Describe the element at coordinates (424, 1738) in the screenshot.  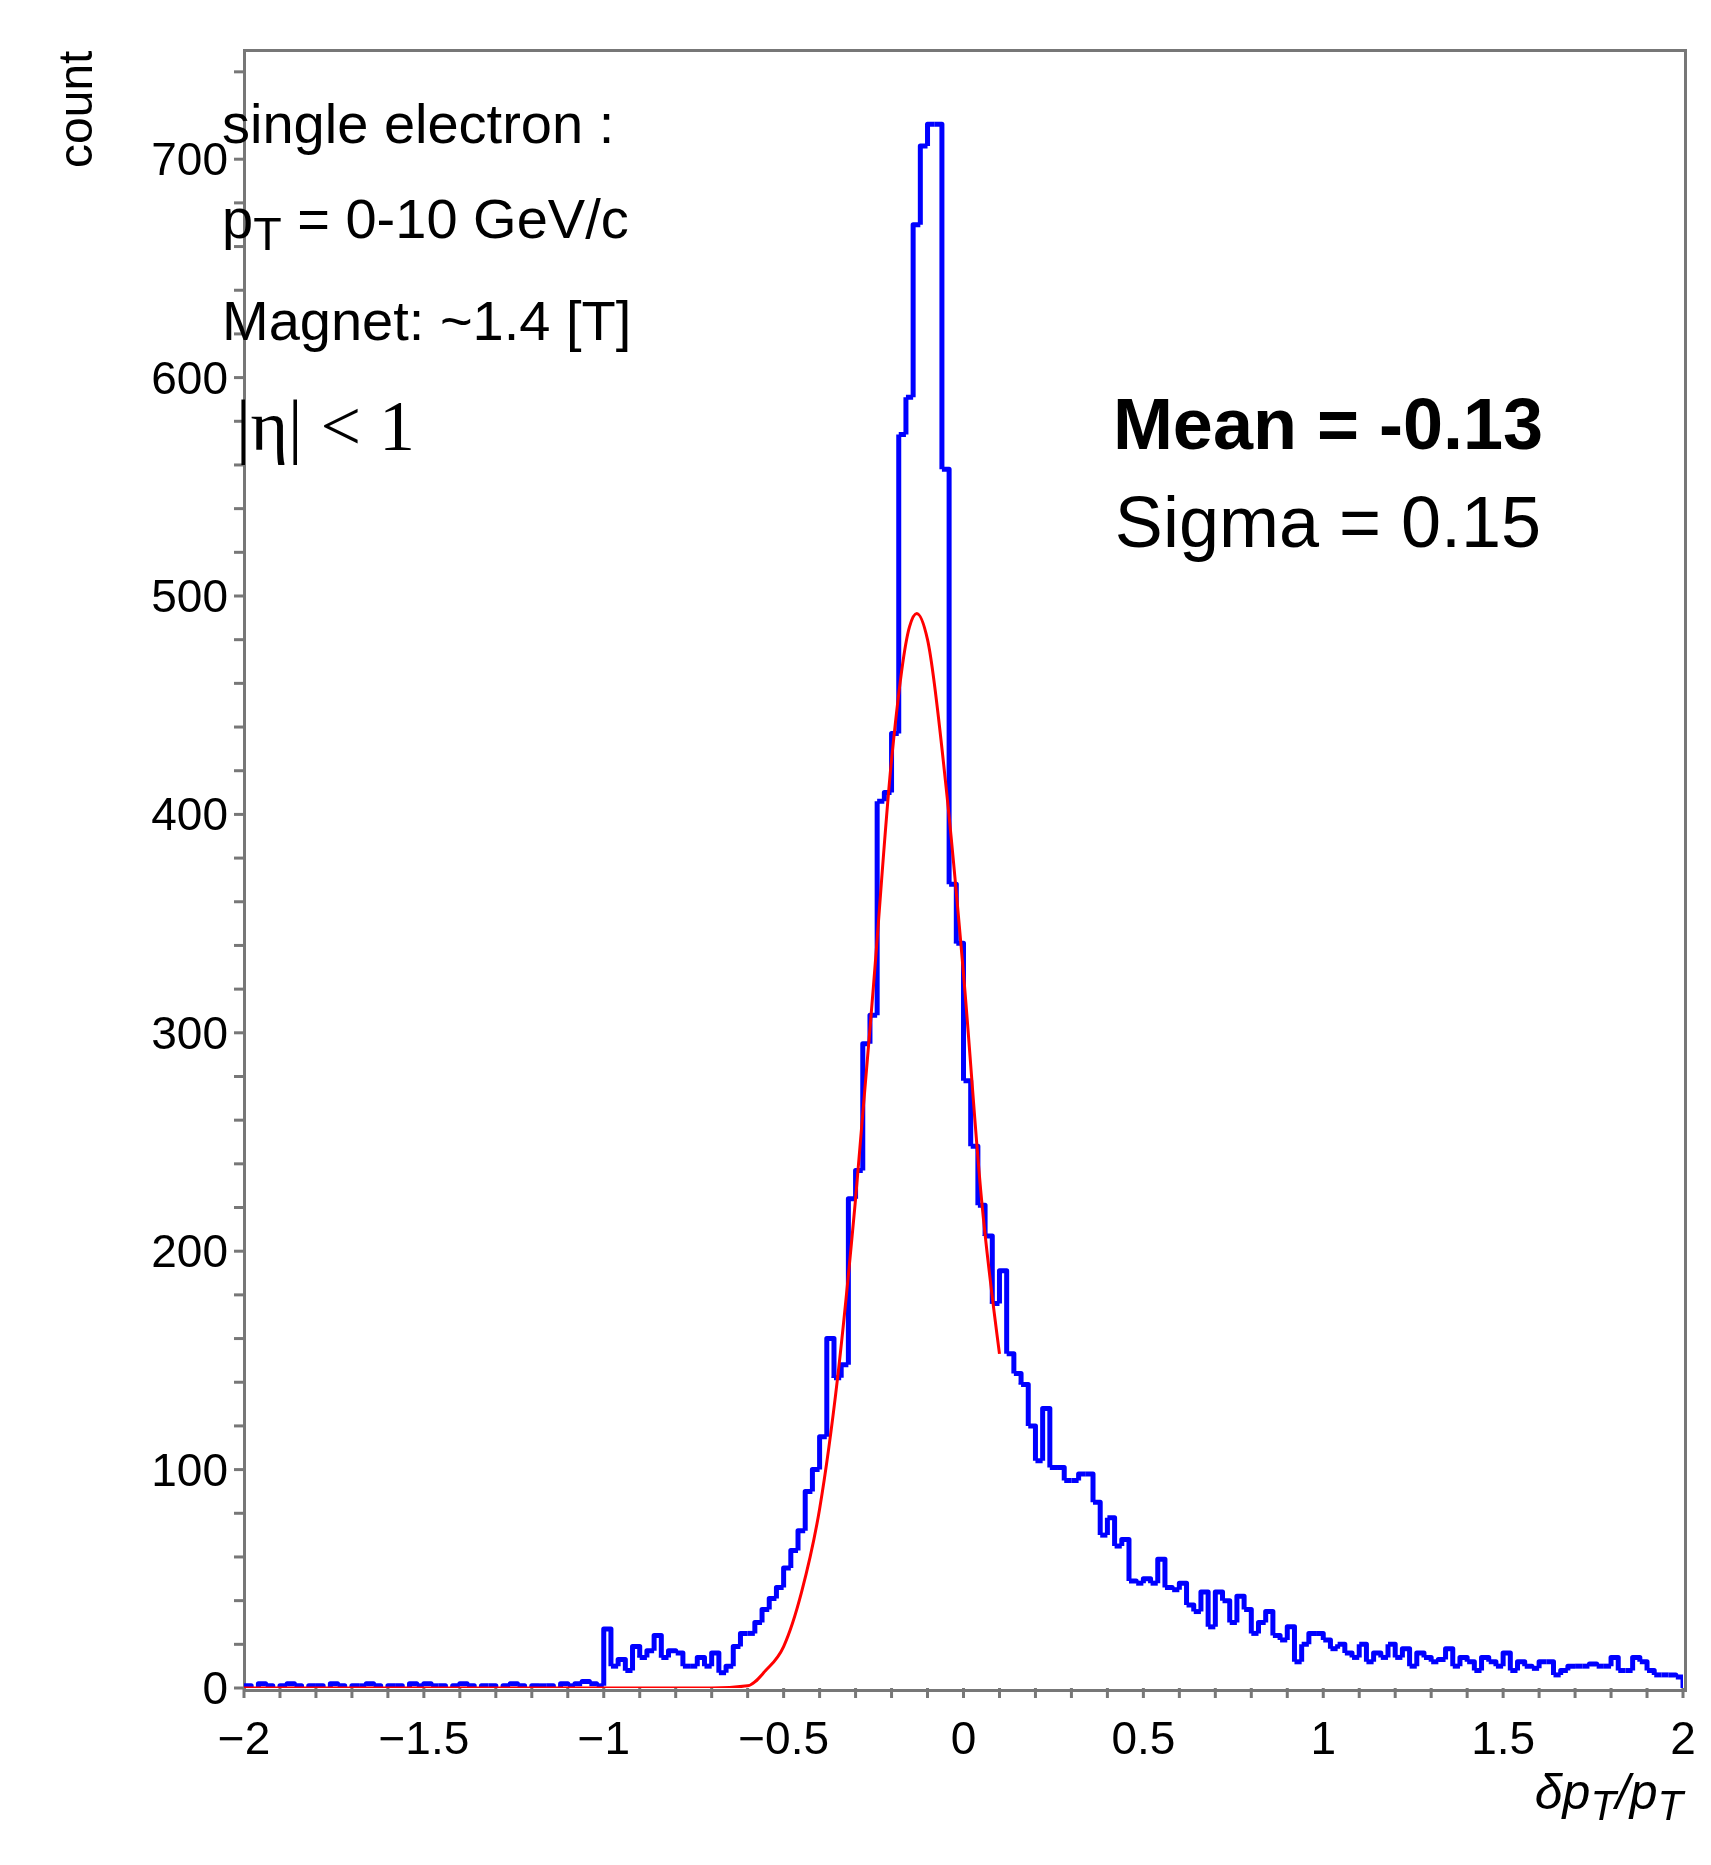
I see `x-tick-label: −1.5` at that location.